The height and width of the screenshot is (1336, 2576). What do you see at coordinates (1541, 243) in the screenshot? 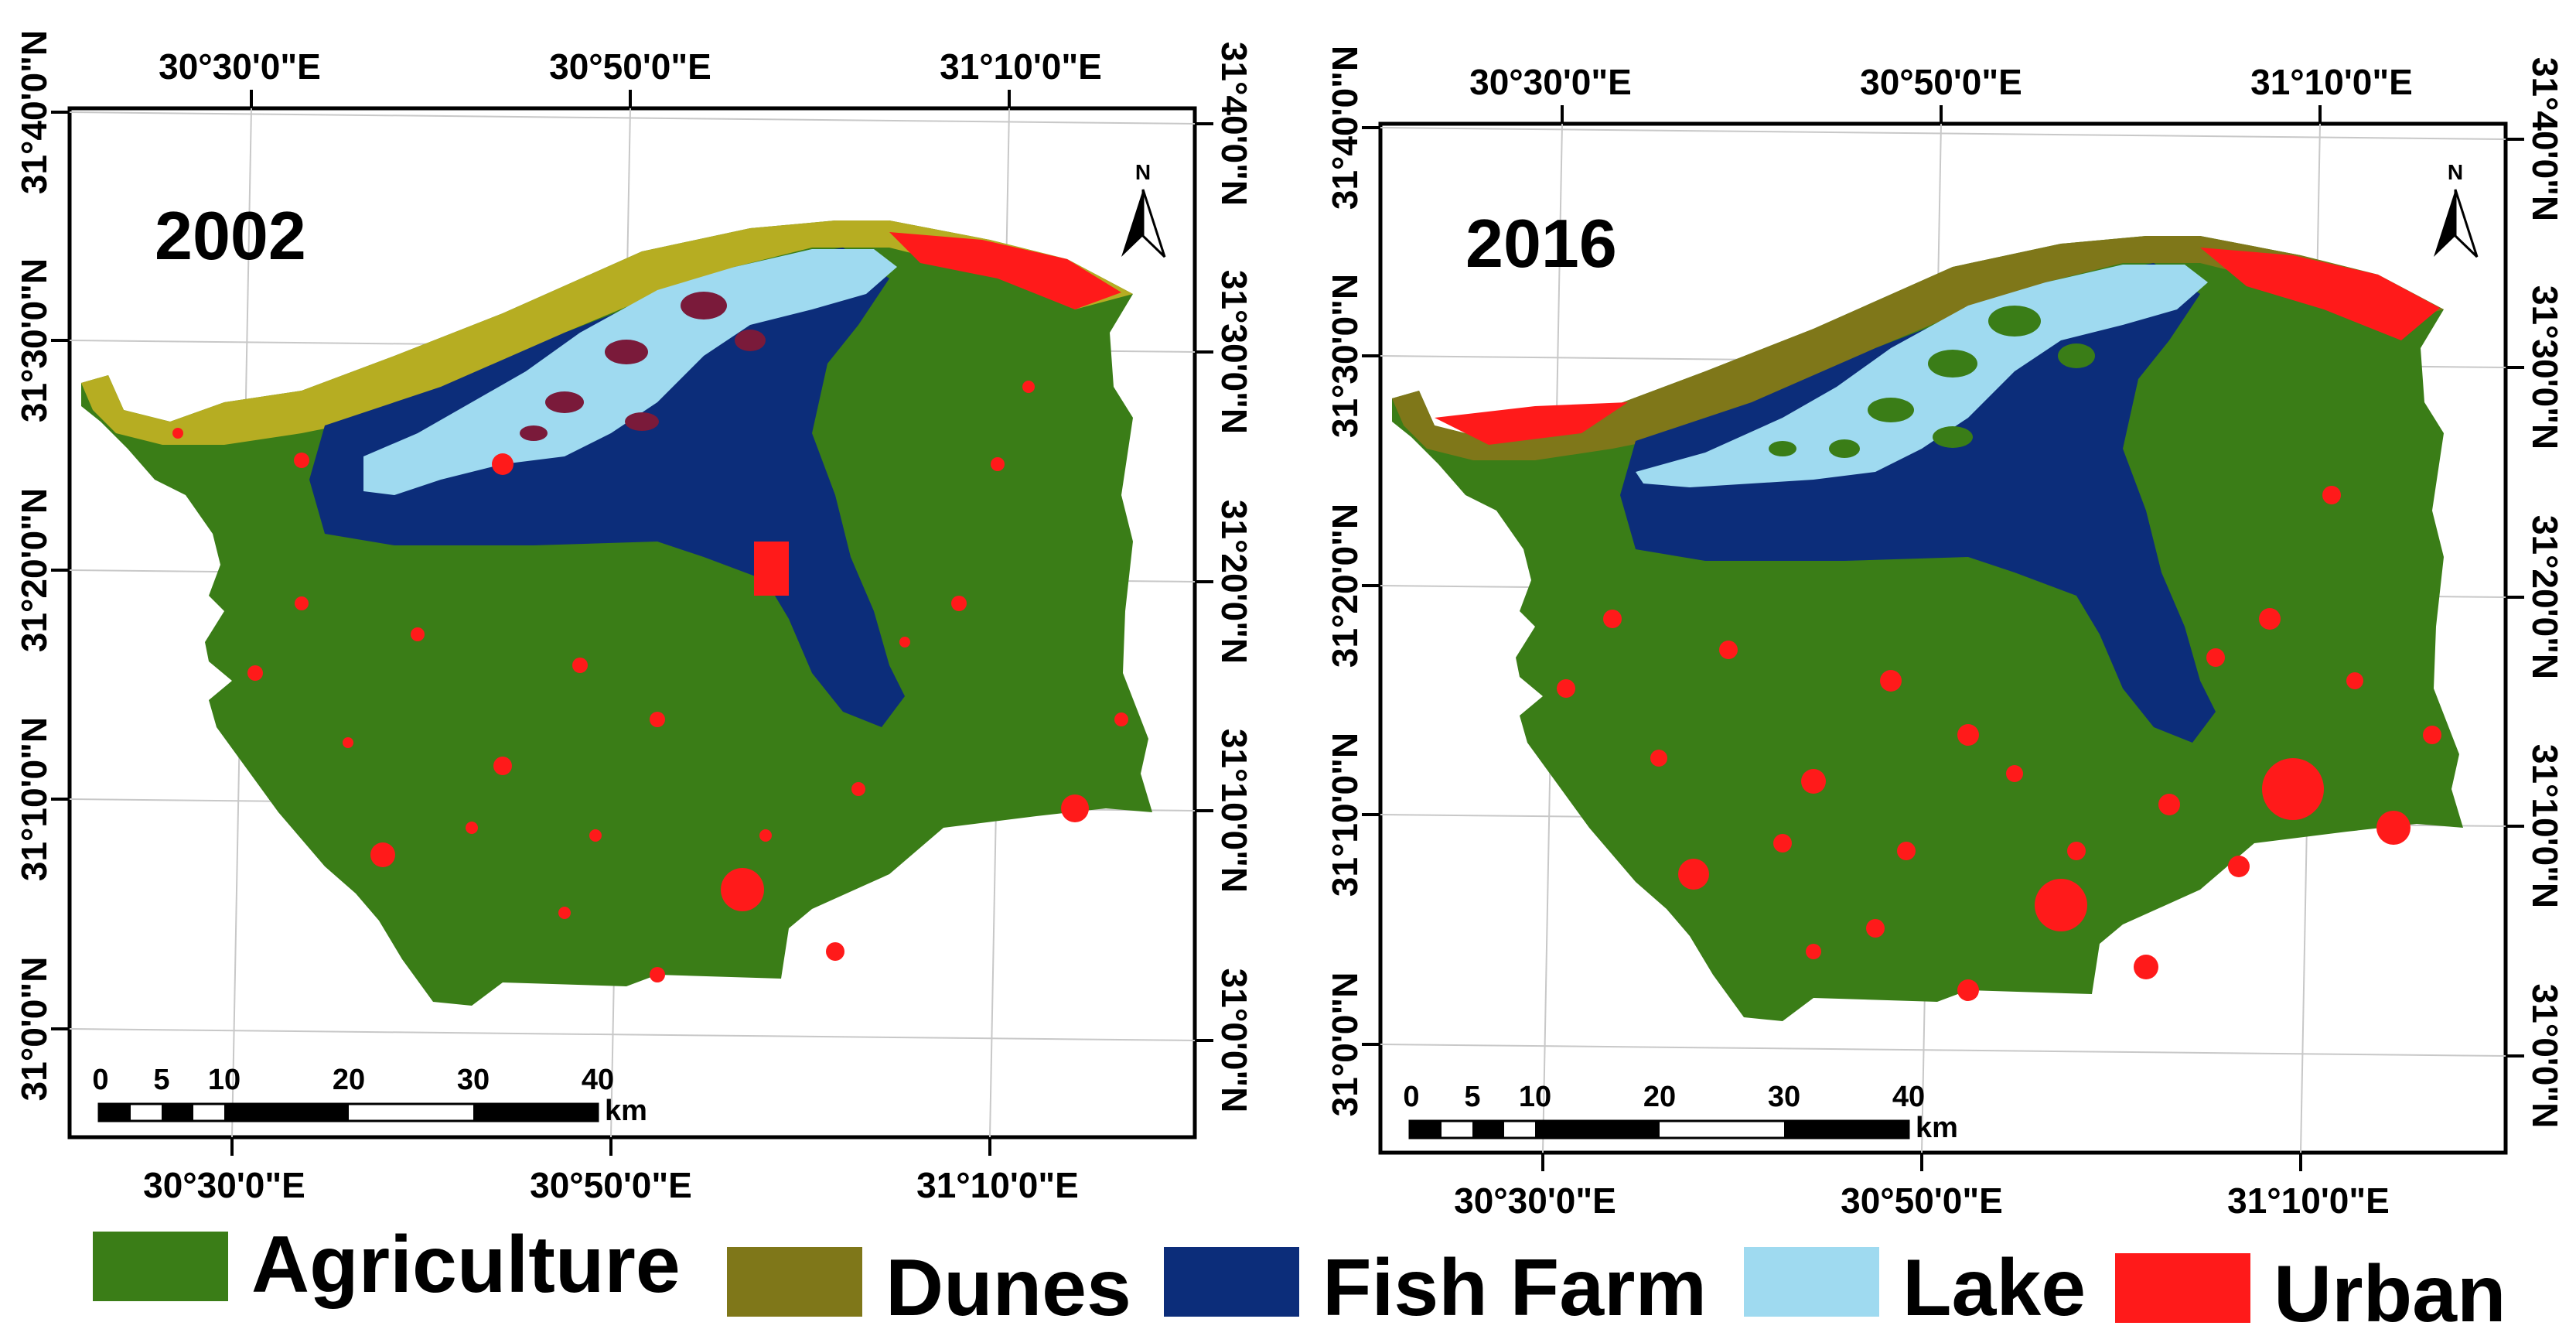
I see `map-year-title: 2016` at bounding box center [1541, 243].